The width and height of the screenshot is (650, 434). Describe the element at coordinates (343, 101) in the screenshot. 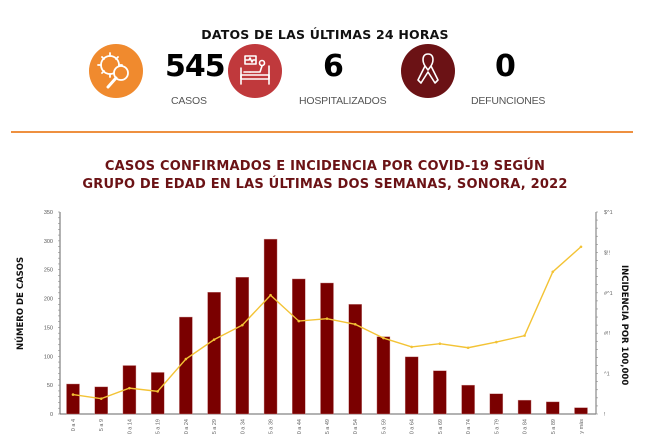

I see `hospitalized-label: HOSPITALIZADOS` at that location.